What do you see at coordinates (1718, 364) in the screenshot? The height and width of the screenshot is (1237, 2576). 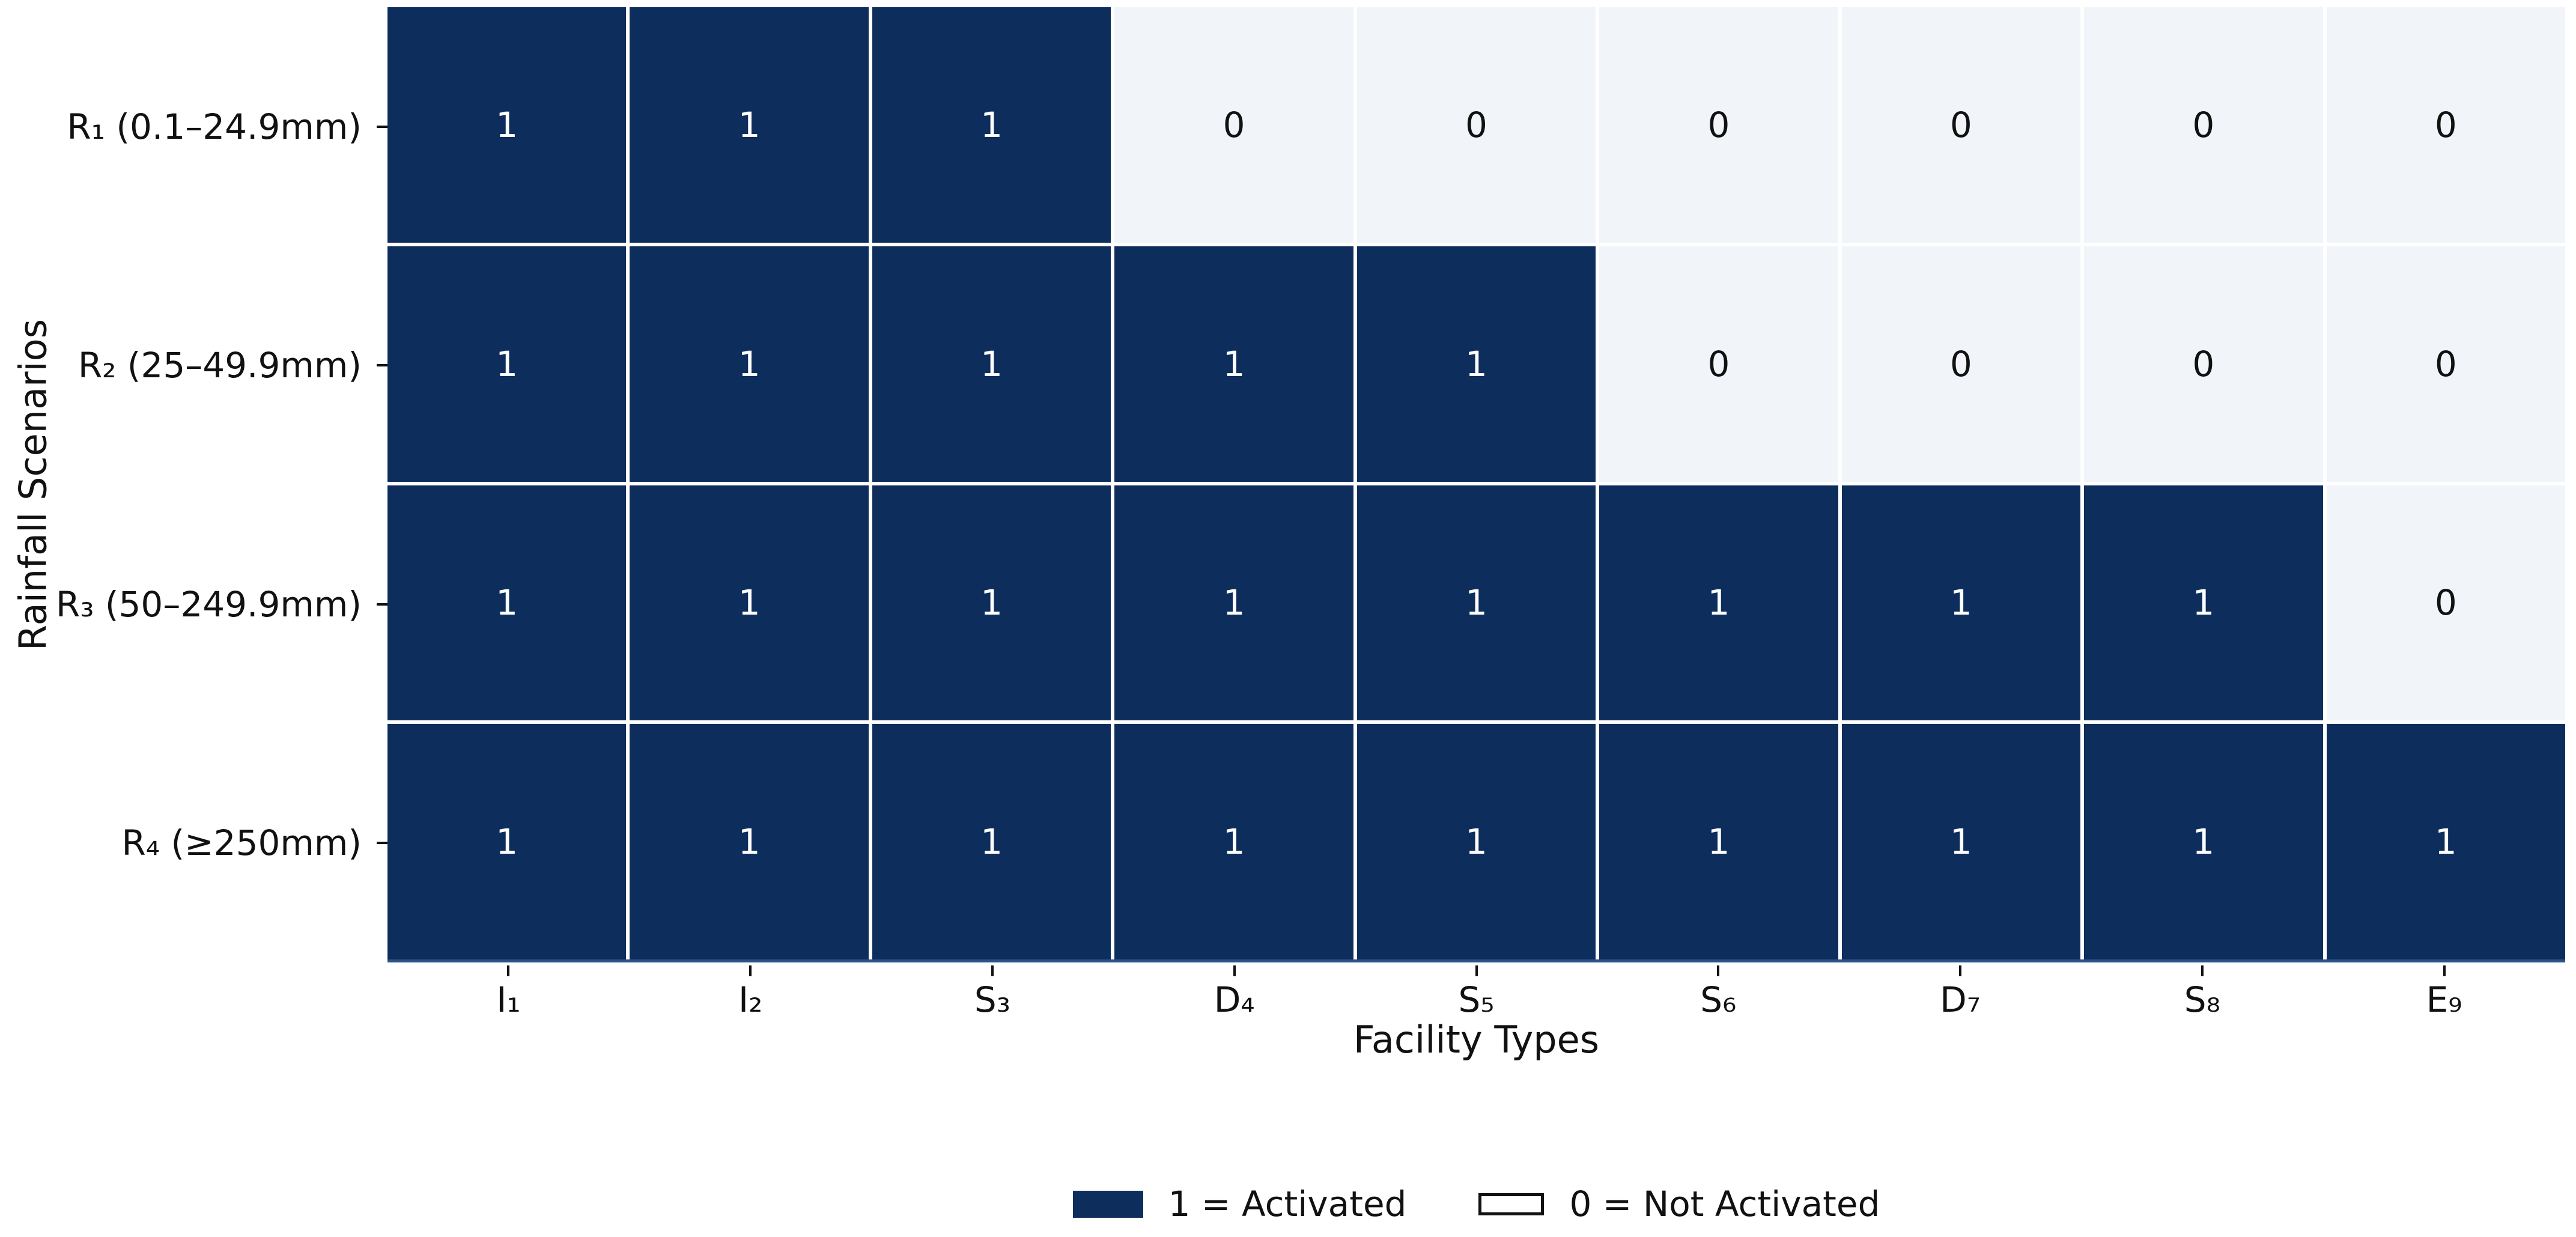 I see `heatmap-cell-r2-s6: 0` at bounding box center [1718, 364].